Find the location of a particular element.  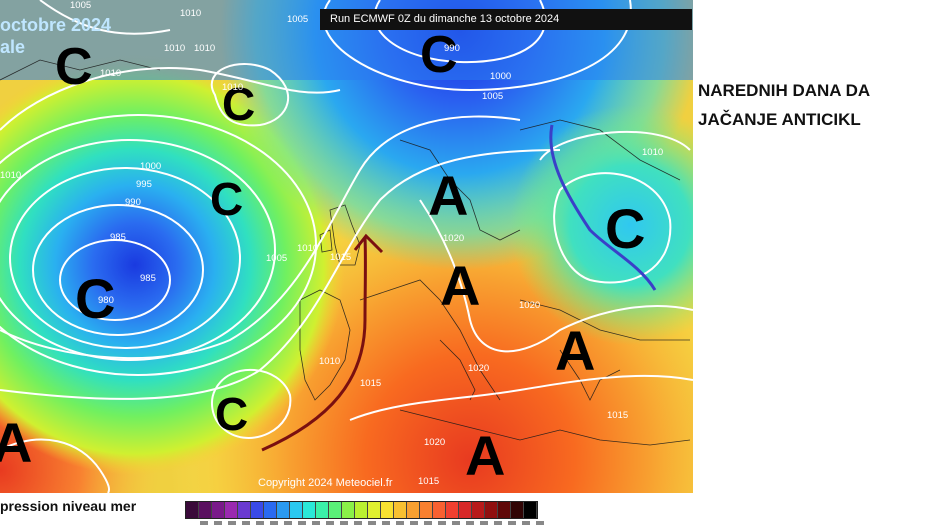

legend-ticks is located at coordinates (375, 523).